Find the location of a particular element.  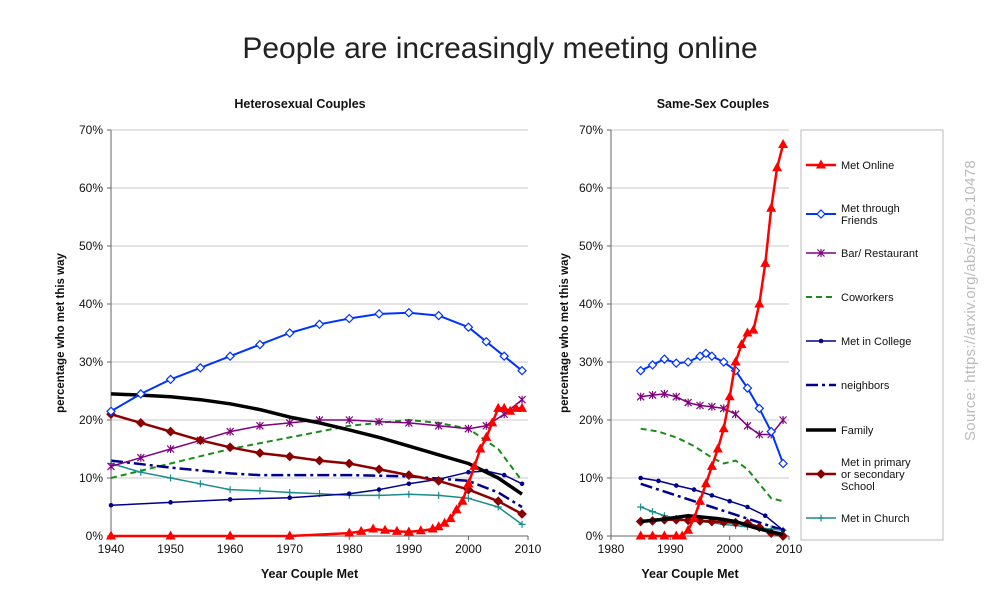

legend-label: neighbors is located at coordinates (865, 386).